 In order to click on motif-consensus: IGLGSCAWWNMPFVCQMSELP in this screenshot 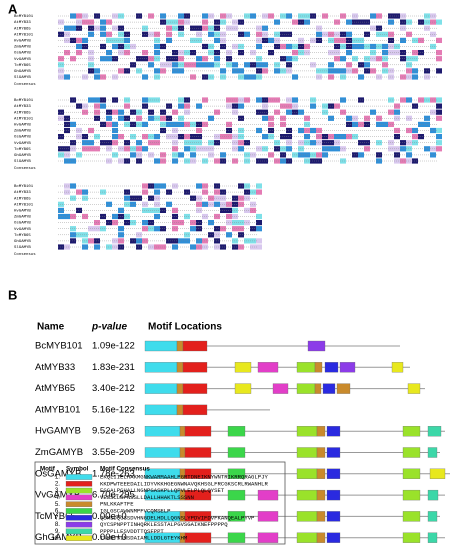, I will do `click(135, 510)`.